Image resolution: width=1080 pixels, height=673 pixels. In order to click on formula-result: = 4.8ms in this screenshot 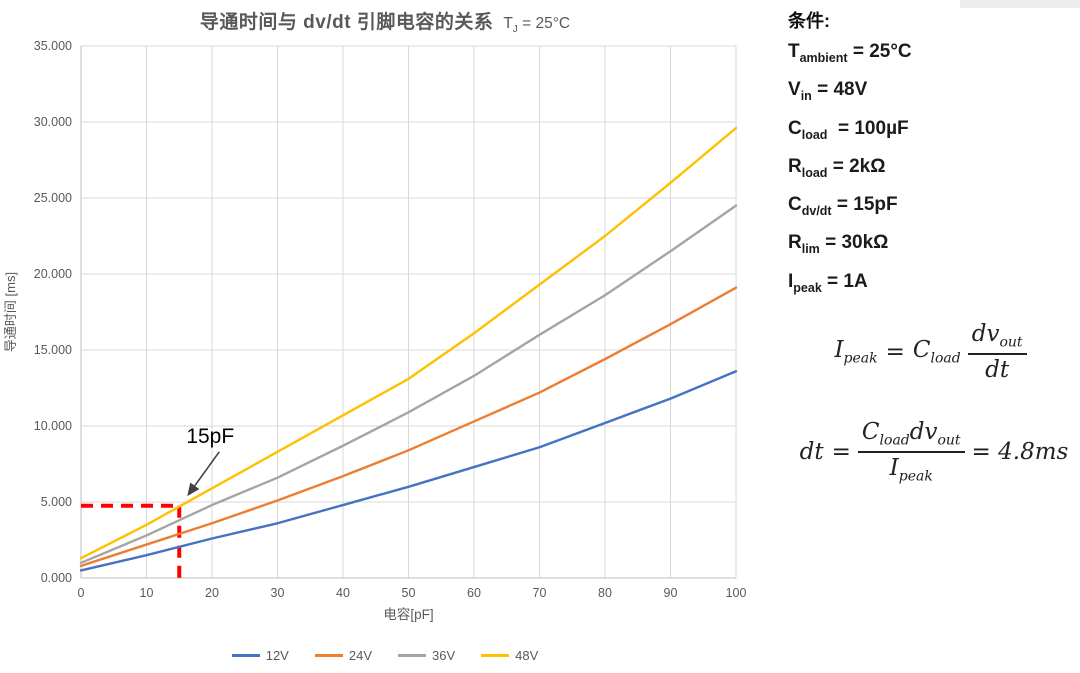, I will do `click(1020, 452)`.